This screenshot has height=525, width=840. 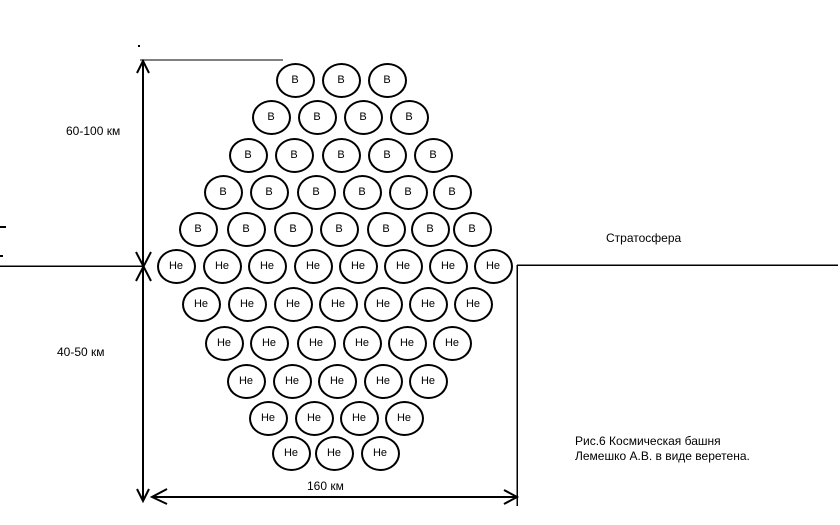 What do you see at coordinates (143, 266) in the screenshot?
I see `midpoint-cross-arrowhead-b` at bounding box center [143, 266].